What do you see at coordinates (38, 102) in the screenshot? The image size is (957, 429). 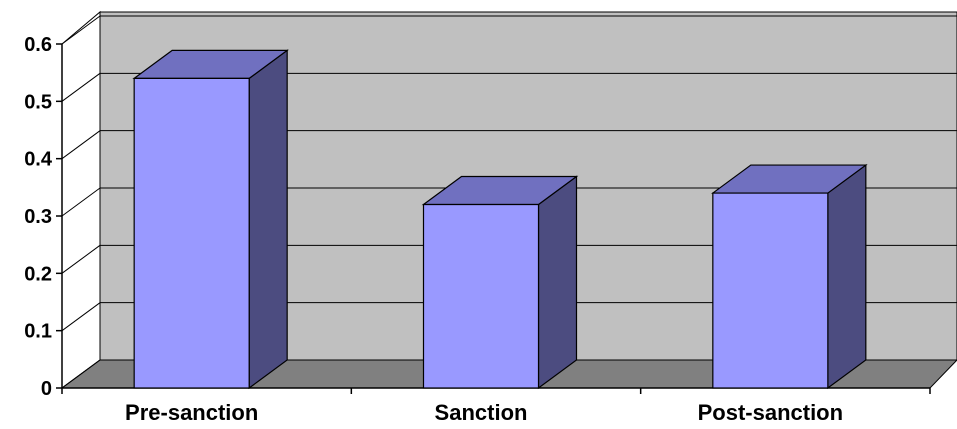 I see `y-tick-label: 0.5` at bounding box center [38, 102].